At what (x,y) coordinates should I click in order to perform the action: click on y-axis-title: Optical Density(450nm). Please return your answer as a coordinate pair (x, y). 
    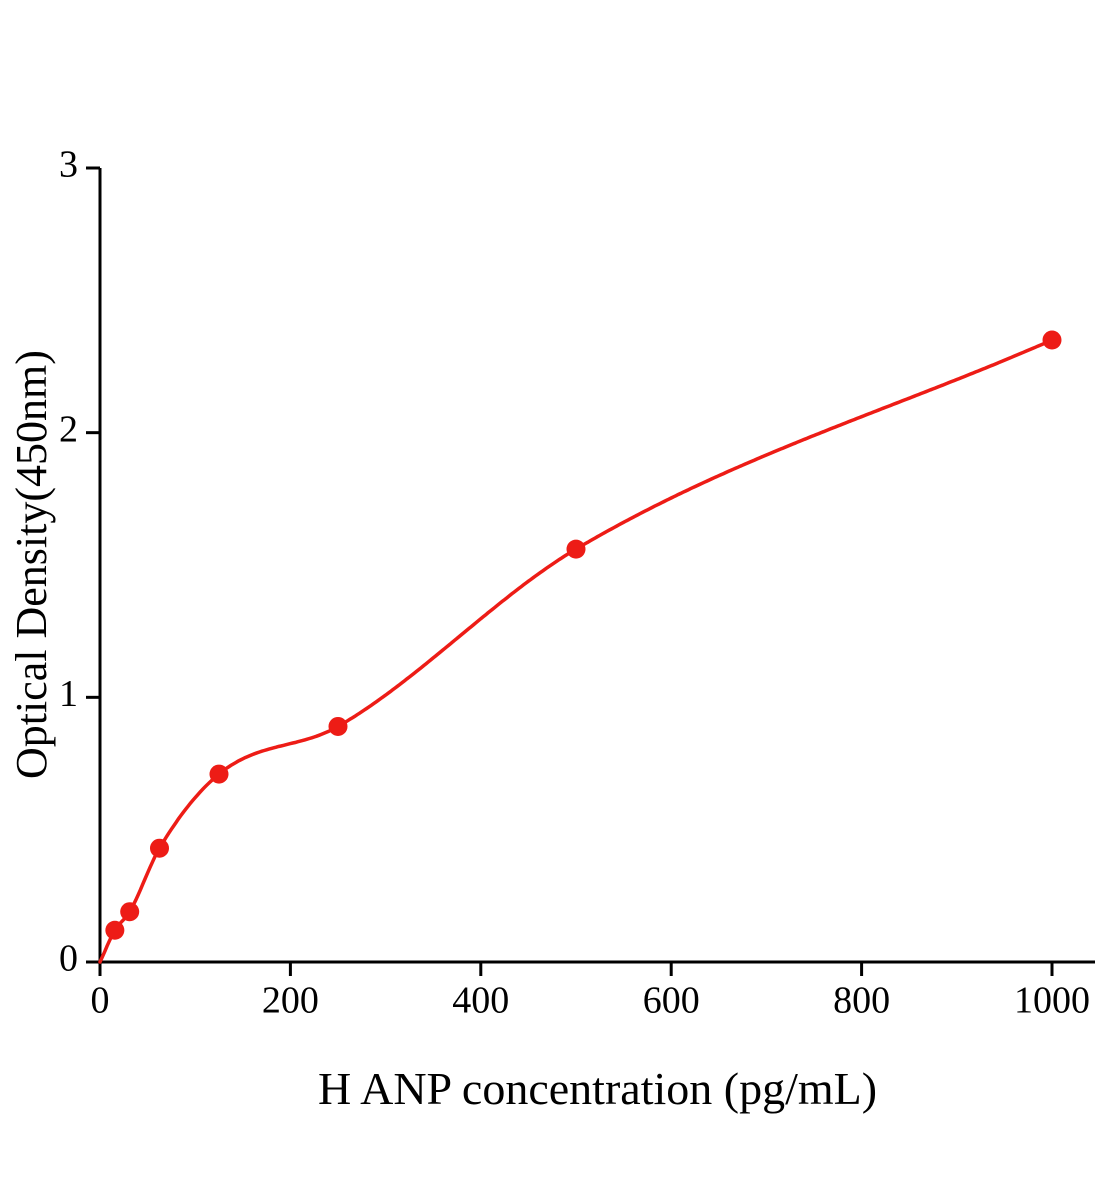
    Looking at the image, I should click on (31, 565).